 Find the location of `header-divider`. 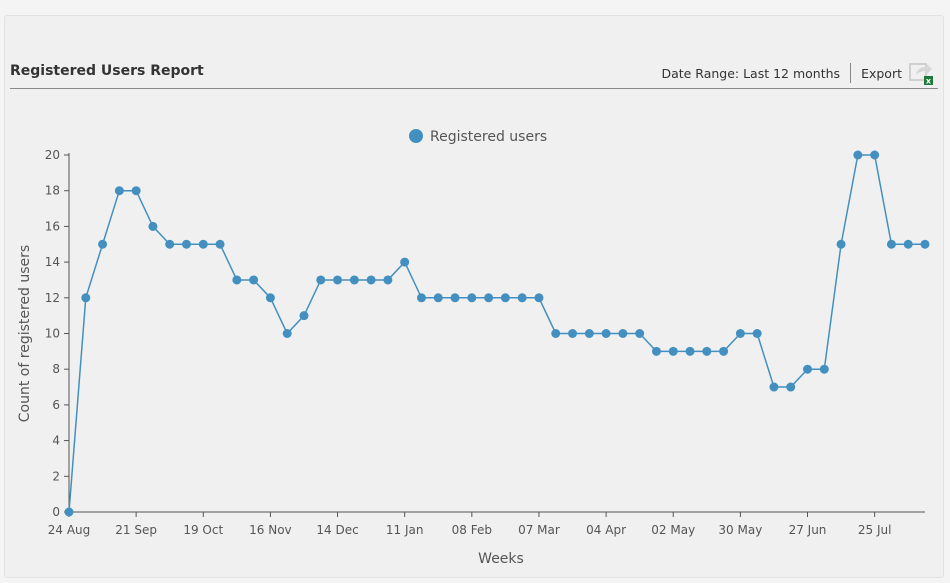

header-divider is located at coordinates (851, 73).